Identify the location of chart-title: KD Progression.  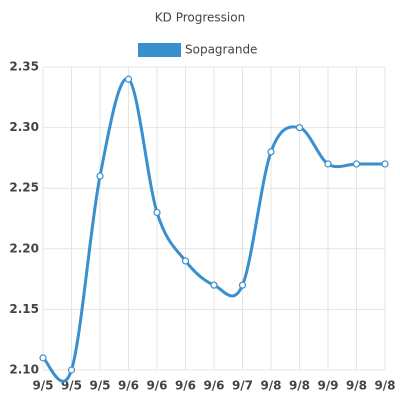
(200, 18).